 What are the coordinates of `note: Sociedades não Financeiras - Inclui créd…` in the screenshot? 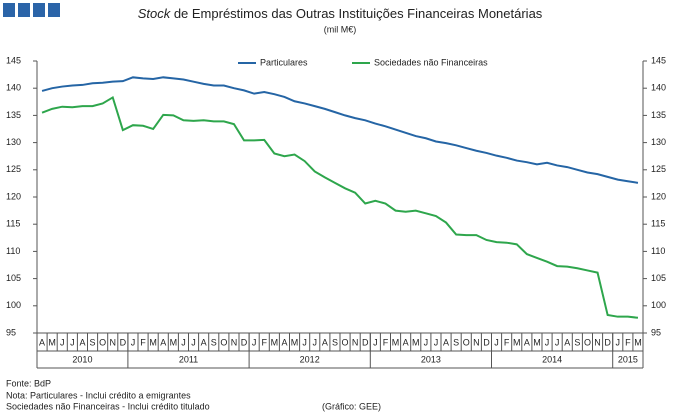 It's located at (108, 406).